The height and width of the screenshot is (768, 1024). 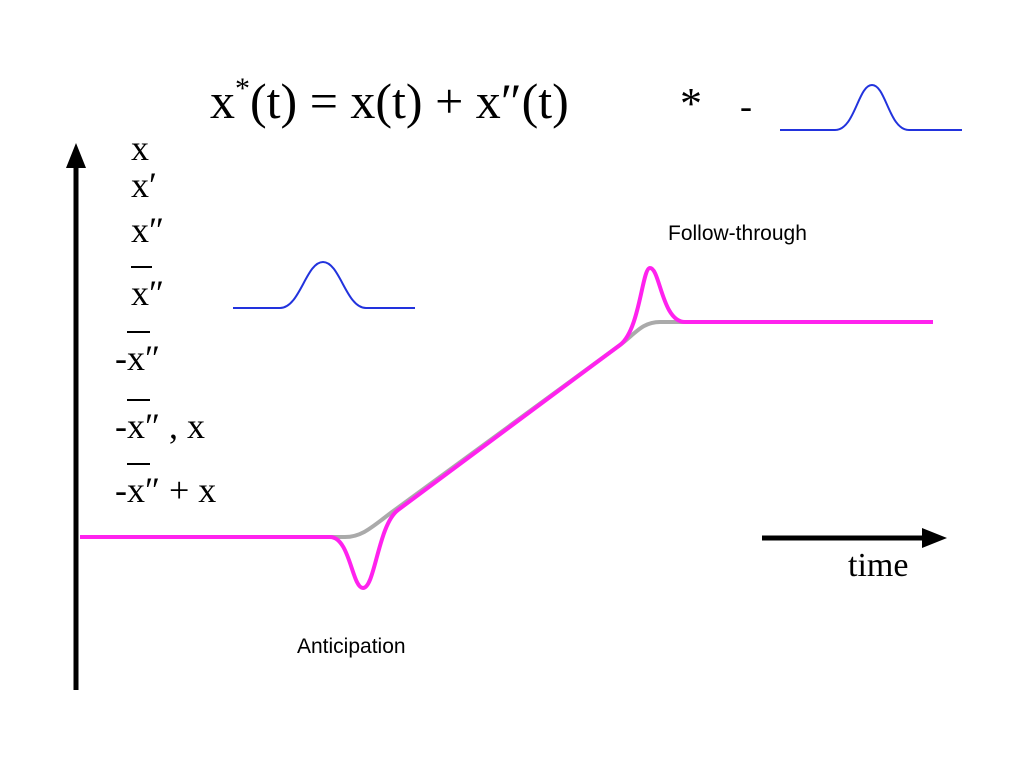 What do you see at coordinates (934, 538) in the screenshot?
I see `time-axis-arrow` at bounding box center [934, 538].